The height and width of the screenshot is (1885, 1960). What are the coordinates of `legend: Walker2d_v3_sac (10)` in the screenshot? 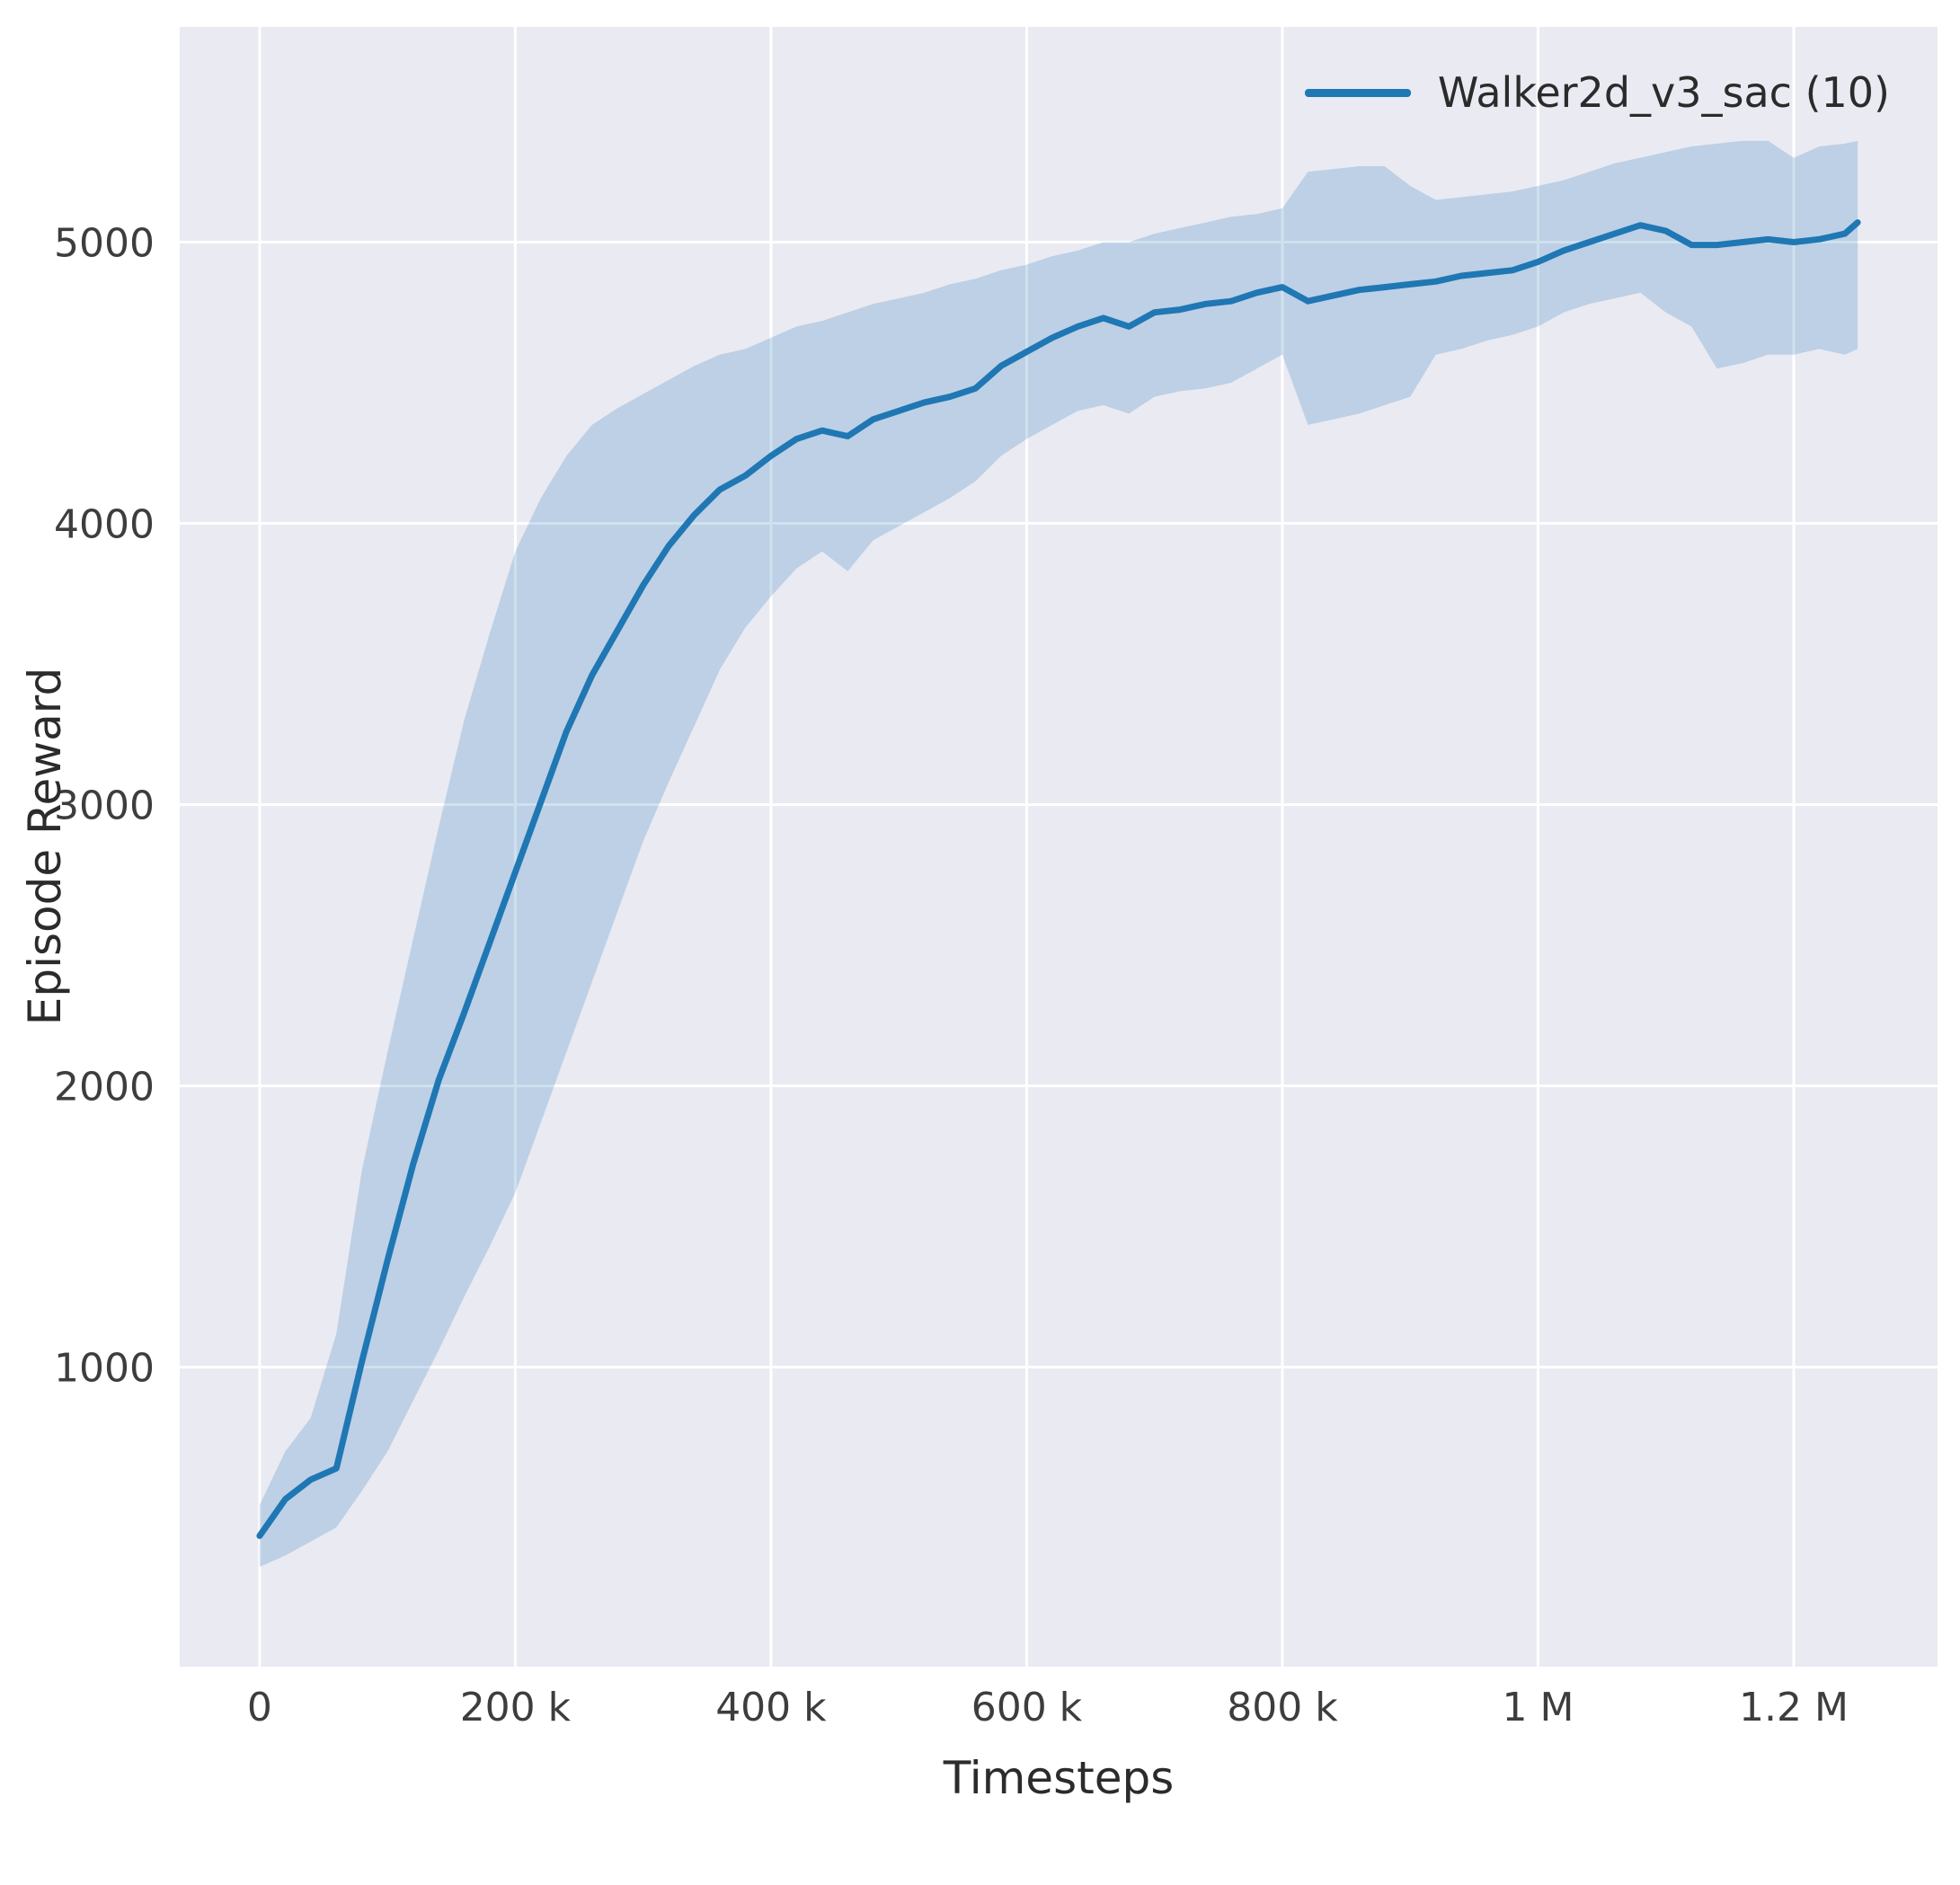 It's located at (1597, 92).